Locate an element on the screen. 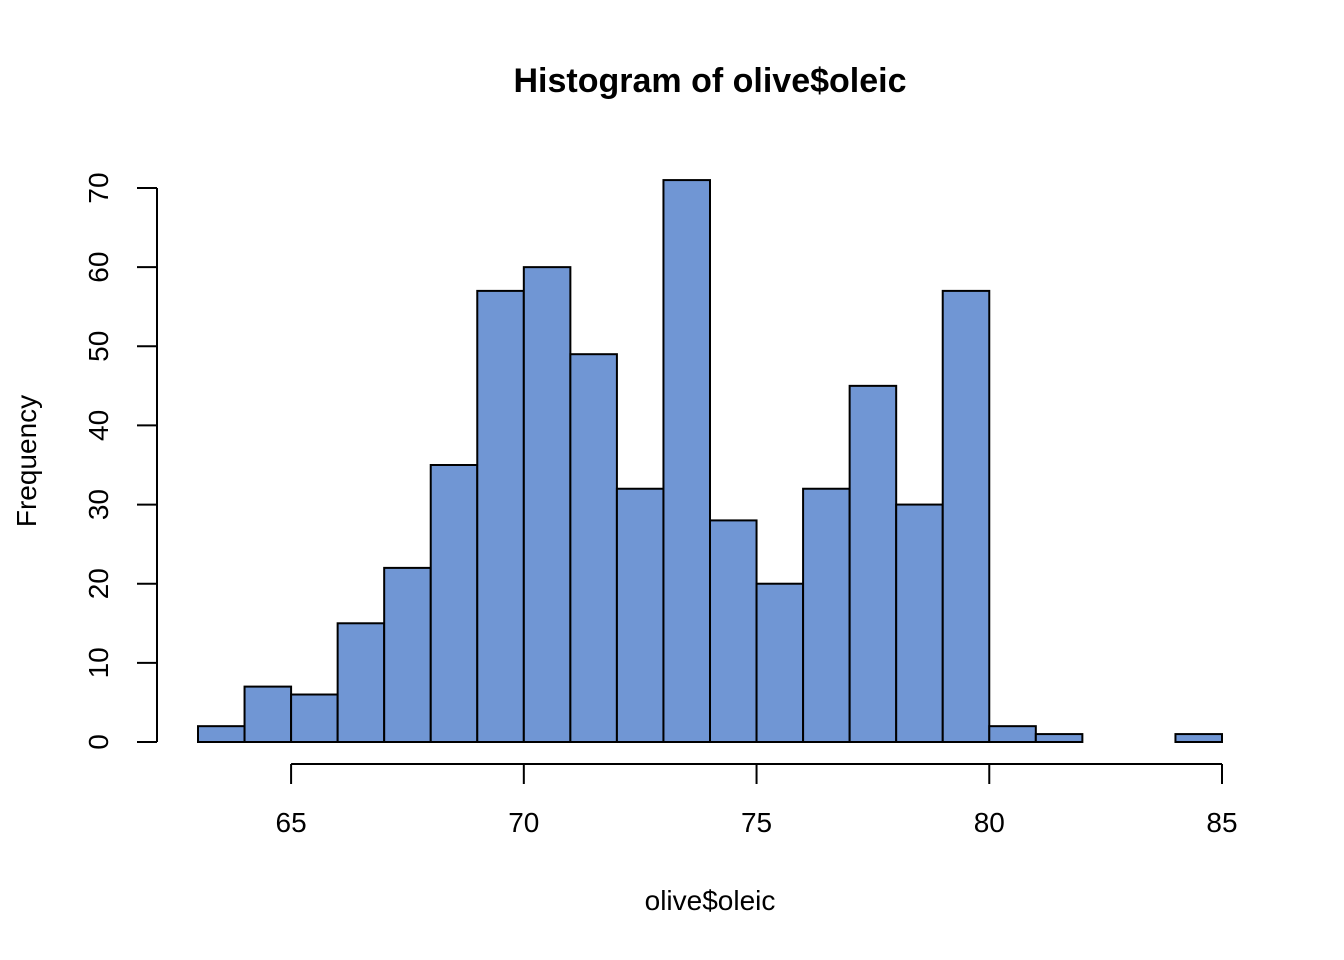 This screenshot has height=960, width=1344. x-axis-label: olive$oleic is located at coordinates (710, 900).